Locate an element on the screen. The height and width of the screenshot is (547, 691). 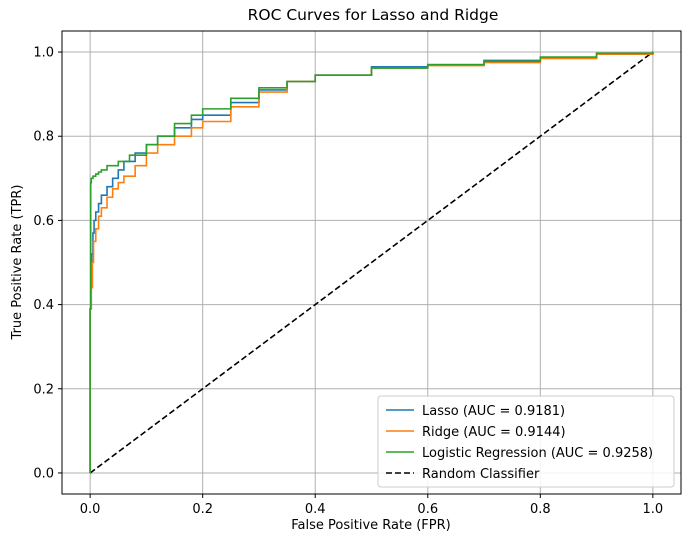
legend-label: Ridge (AUC = 0.9144) is located at coordinates (494, 432).